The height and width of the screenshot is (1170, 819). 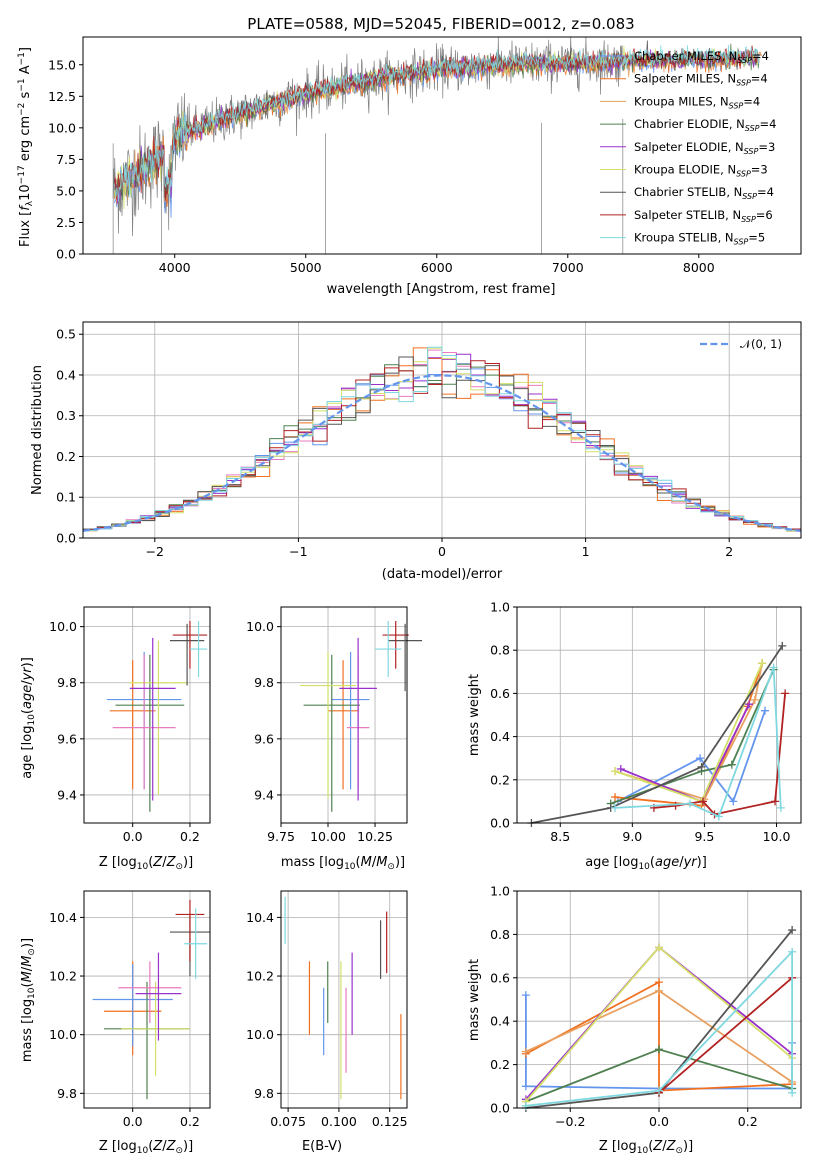 I want to click on mass-ebv-ytick-label: 10.4, so click(x=260, y=917).